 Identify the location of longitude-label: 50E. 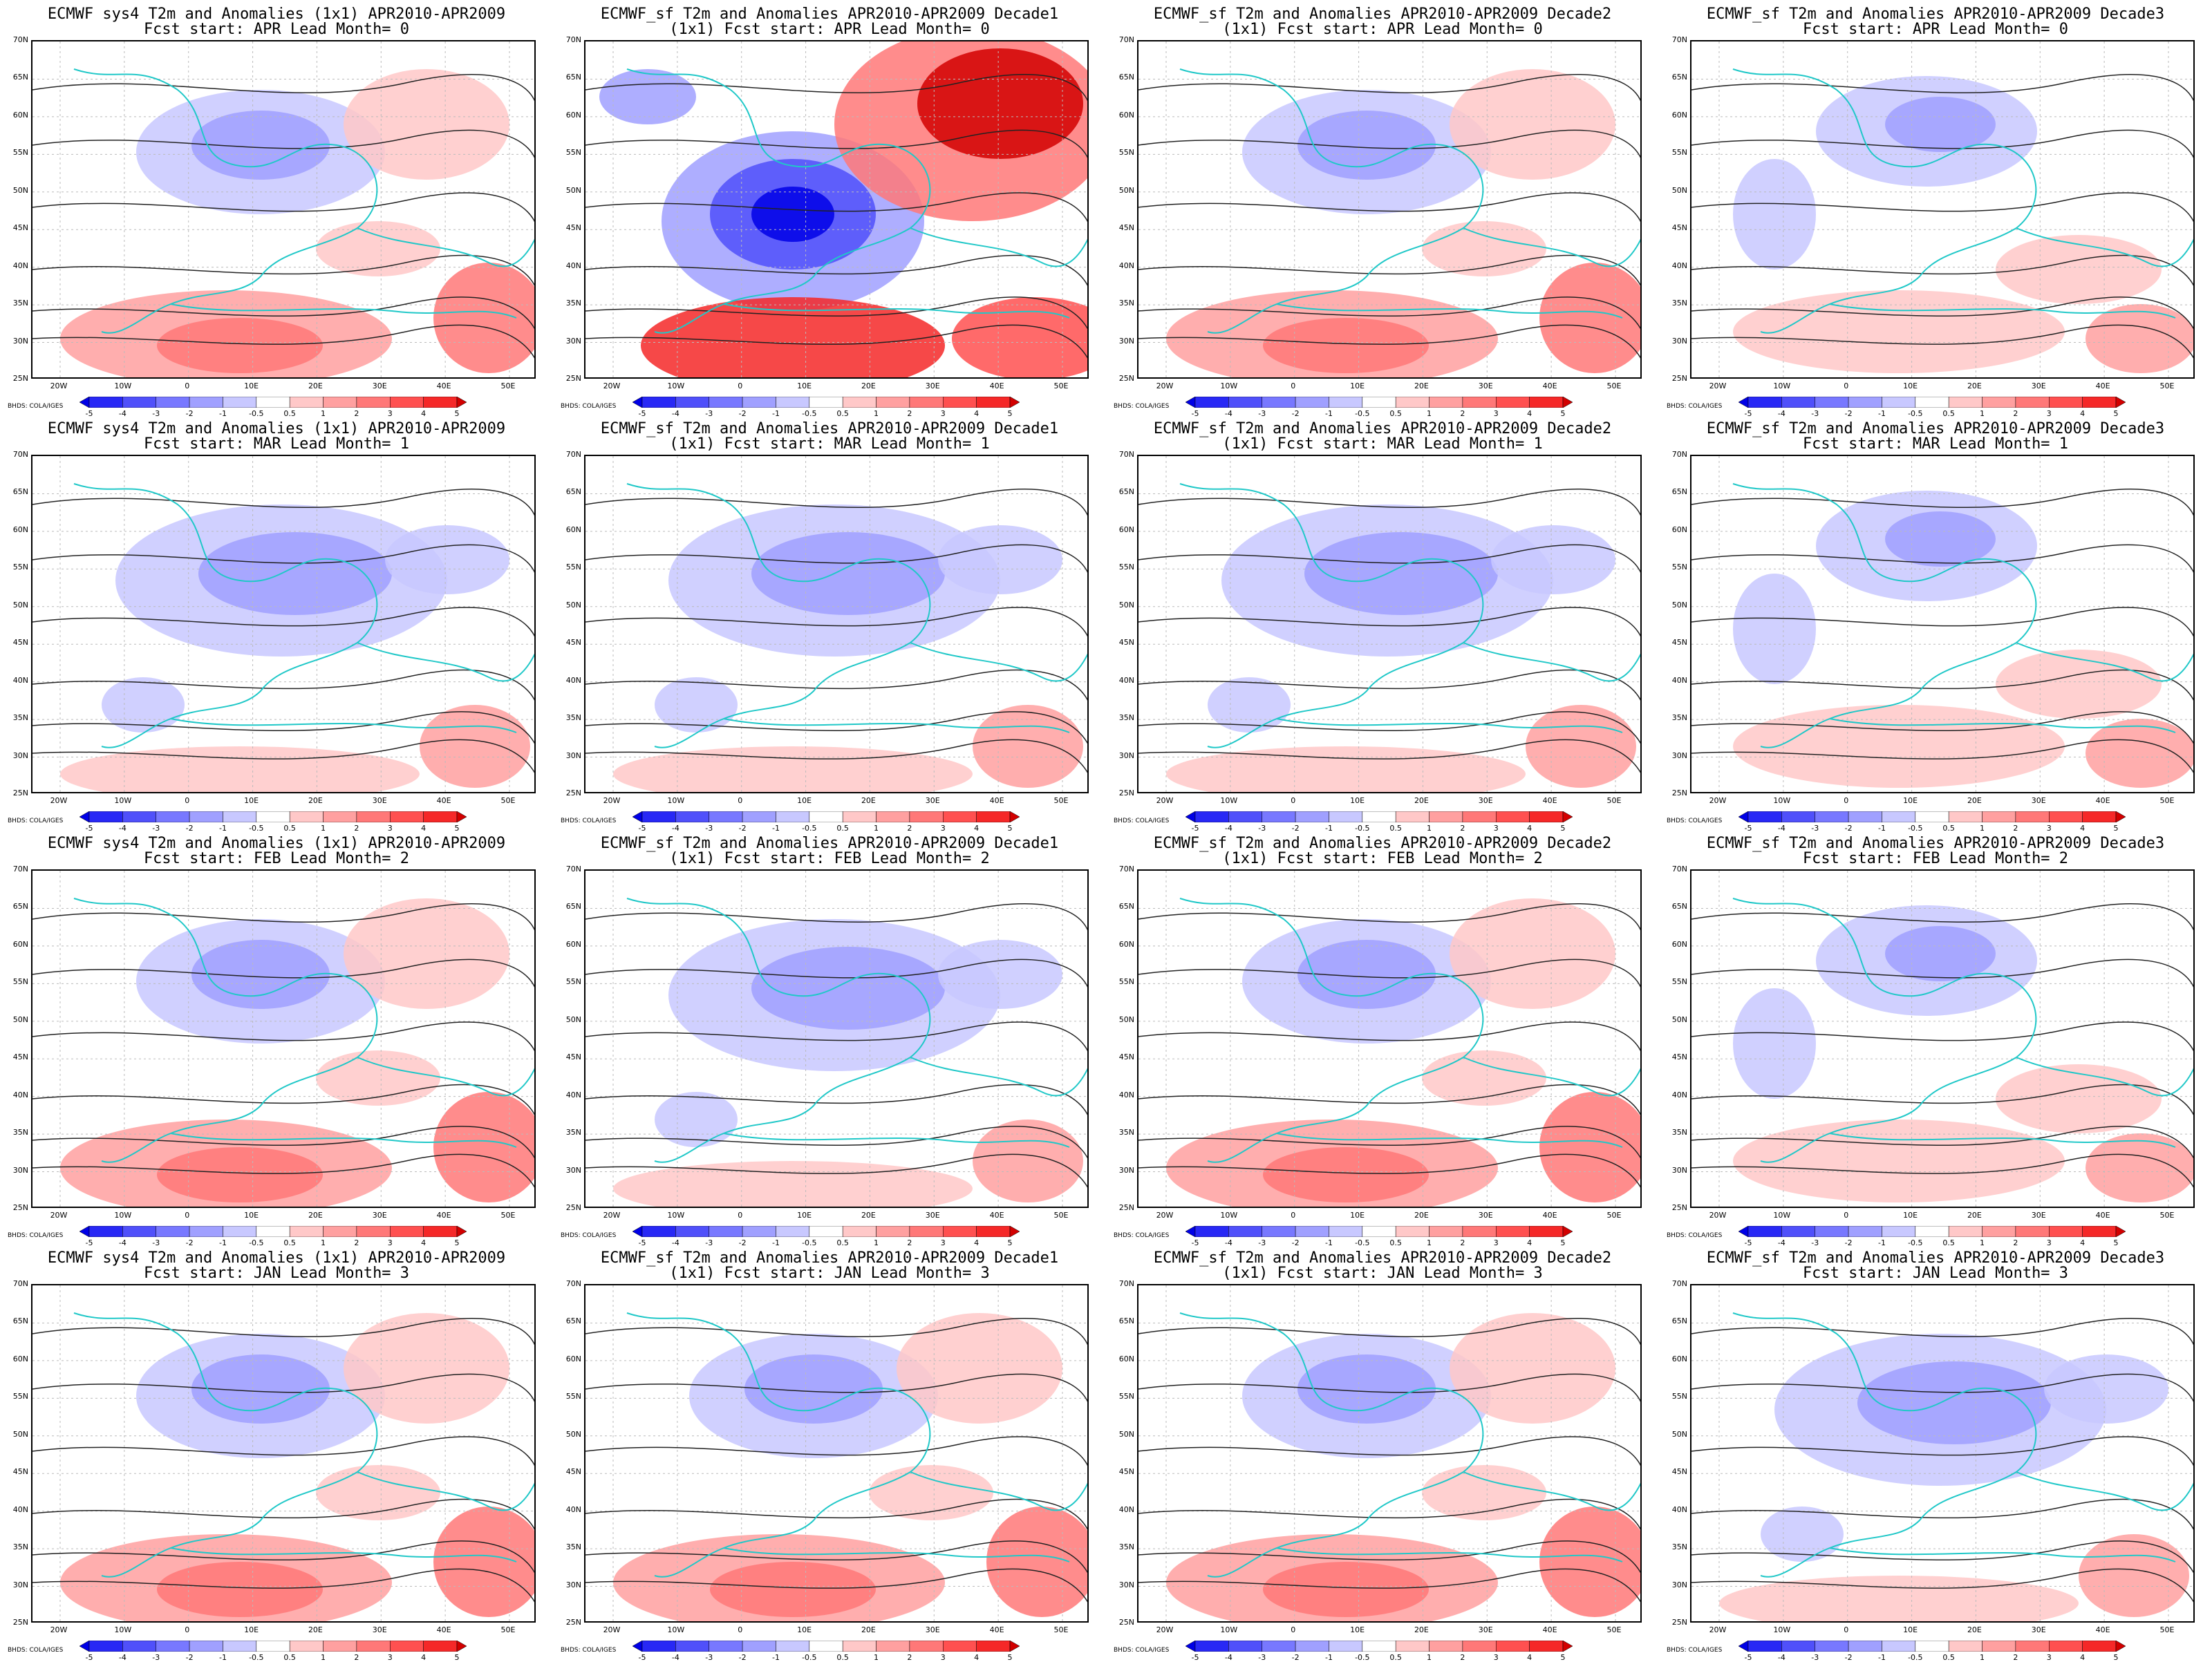
(508, 801).